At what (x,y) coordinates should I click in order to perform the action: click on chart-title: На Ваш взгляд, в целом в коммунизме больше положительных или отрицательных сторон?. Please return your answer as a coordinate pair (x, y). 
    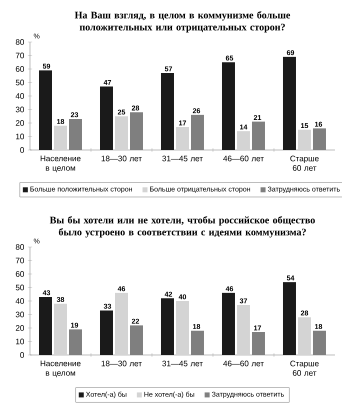
    Looking at the image, I should click on (182, 21).